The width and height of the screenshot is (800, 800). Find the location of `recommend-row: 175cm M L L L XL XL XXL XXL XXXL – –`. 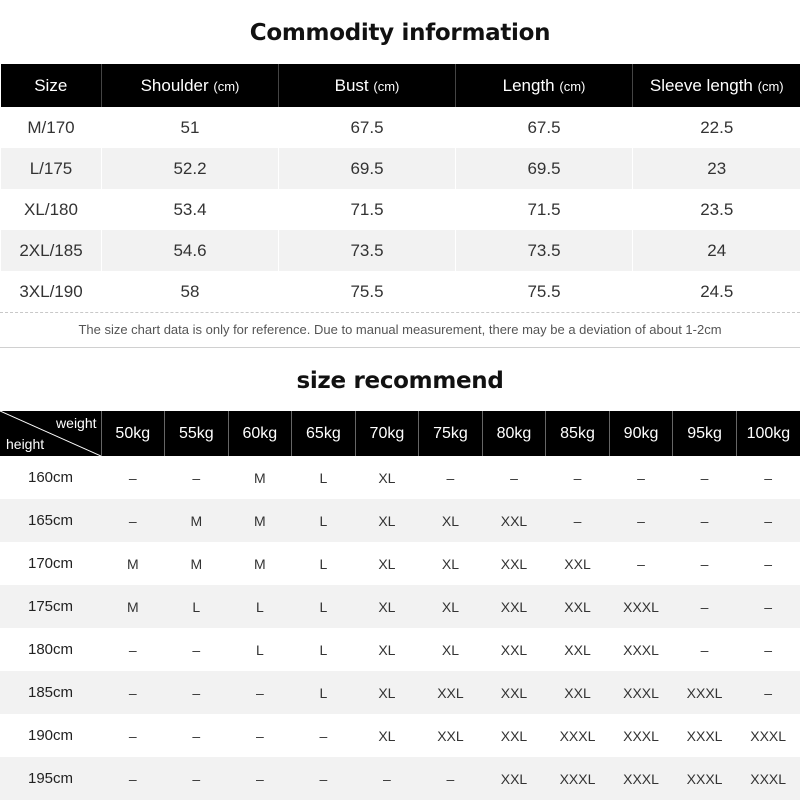

recommend-row: 175cm M L L L XL XL XXL XXL XXXL – – is located at coordinates (400, 606).